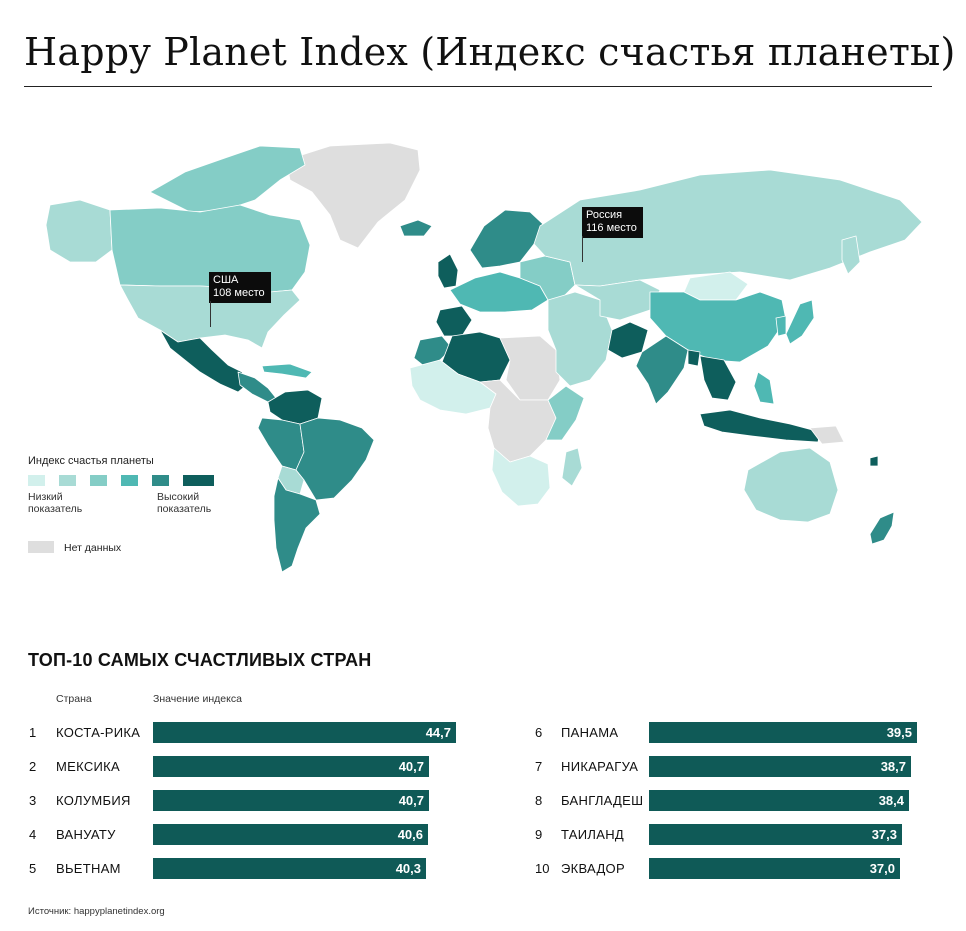 The height and width of the screenshot is (931, 966). Describe the element at coordinates (41, 547) in the screenshot. I see `legend-nodata-swatch` at that location.